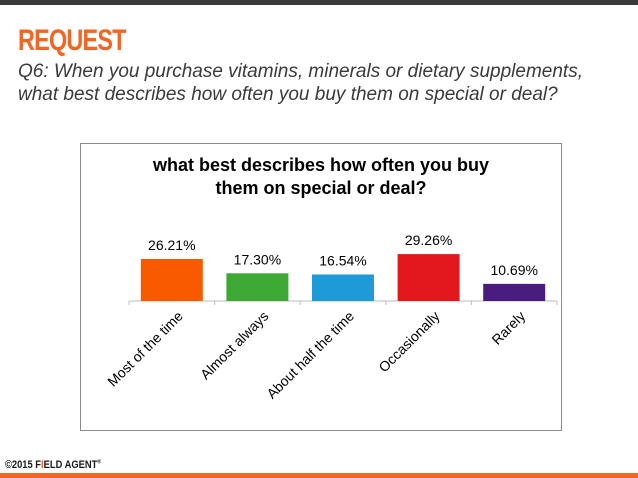 The image size is (638, 478). I want to click on brand-rest: ELD AGENT, so click(70, 465).